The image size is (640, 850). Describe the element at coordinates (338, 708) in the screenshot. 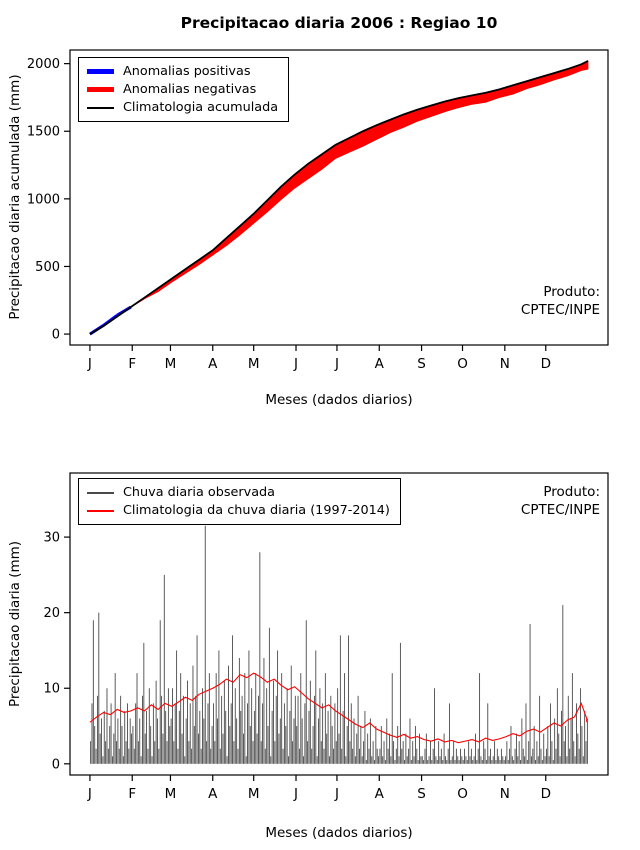

I see `daily-climatology-line` at that location.